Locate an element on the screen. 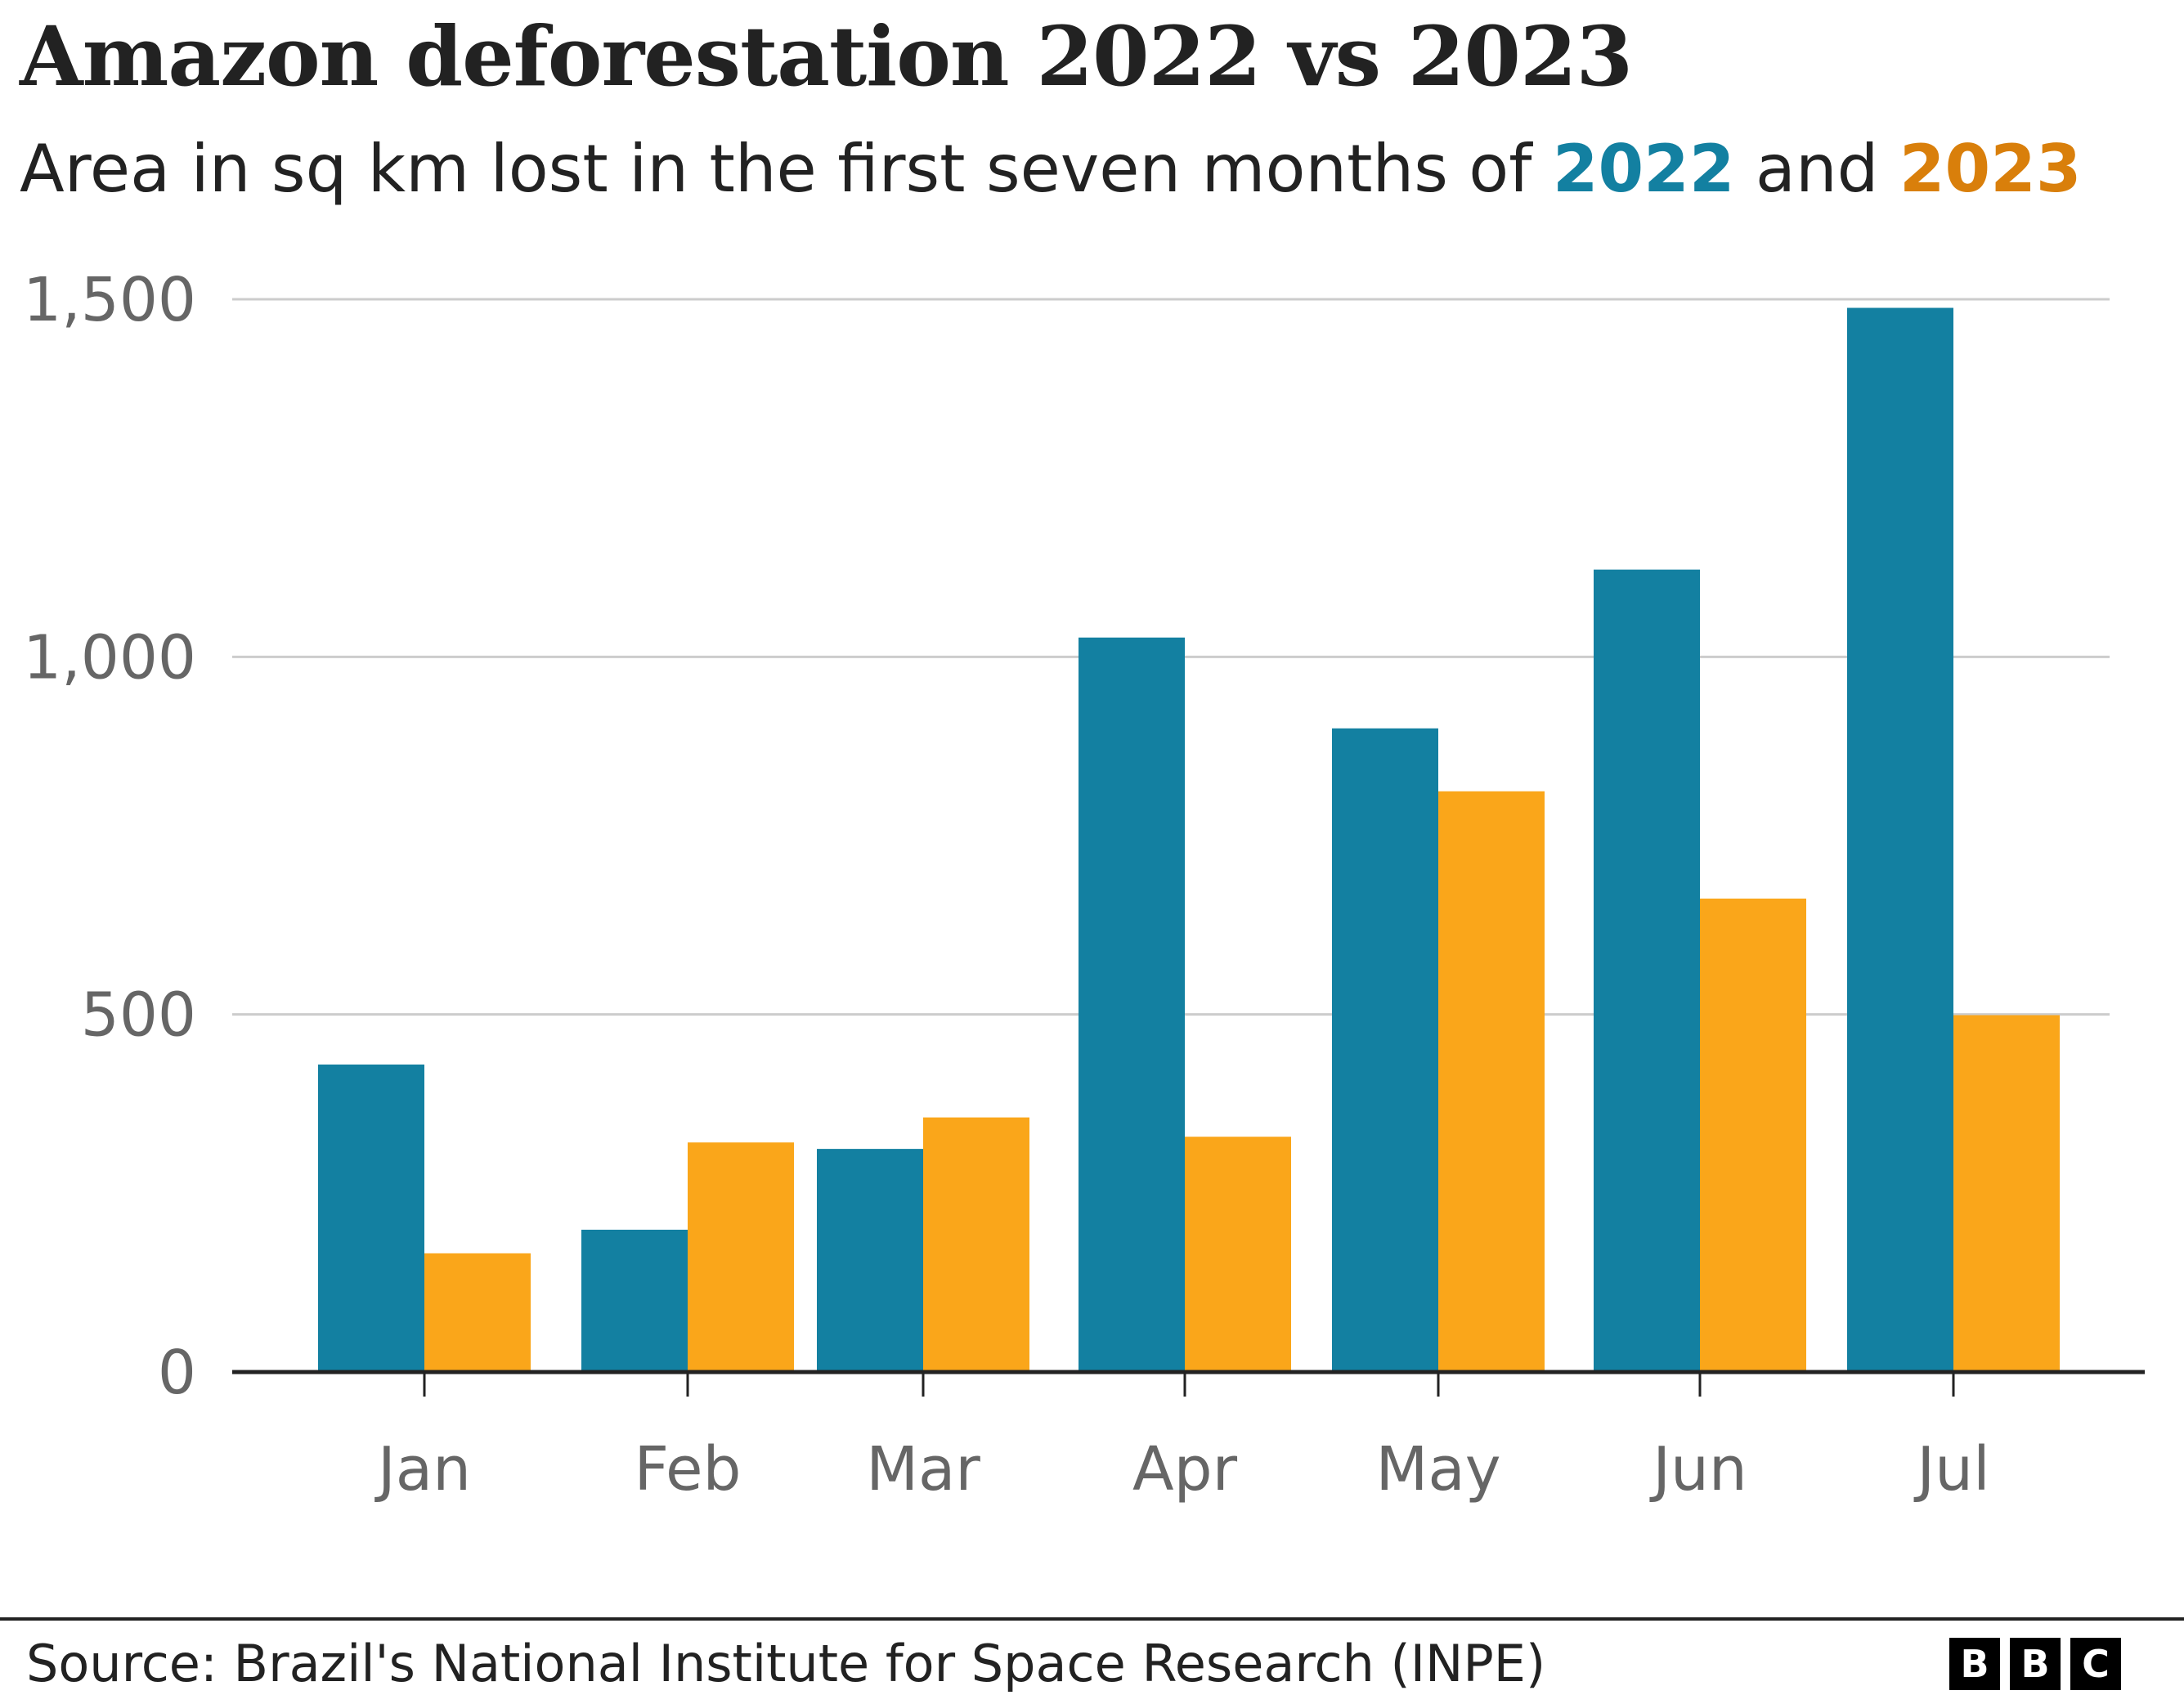 The height and width of the screenshot is (1704, 2184). bar-2023-may is located at coordinates (1492, 1081).